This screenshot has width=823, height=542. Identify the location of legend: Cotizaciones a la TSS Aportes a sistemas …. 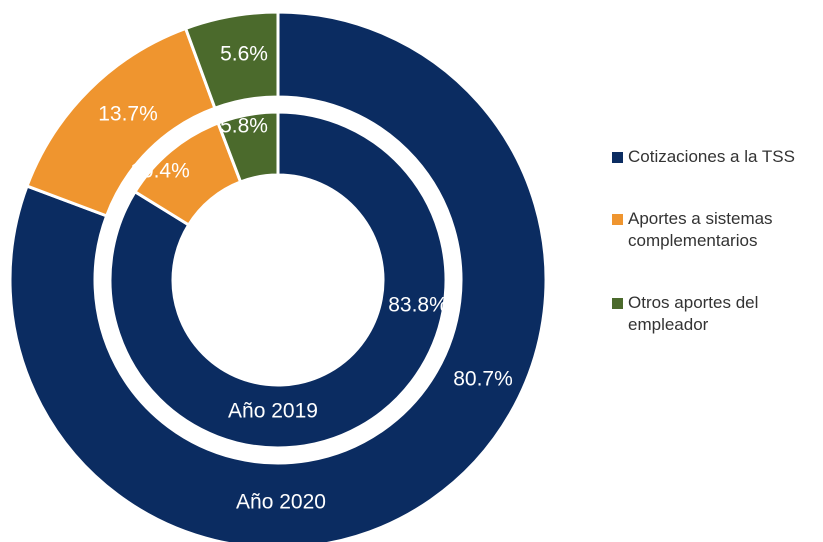
(714, 261).